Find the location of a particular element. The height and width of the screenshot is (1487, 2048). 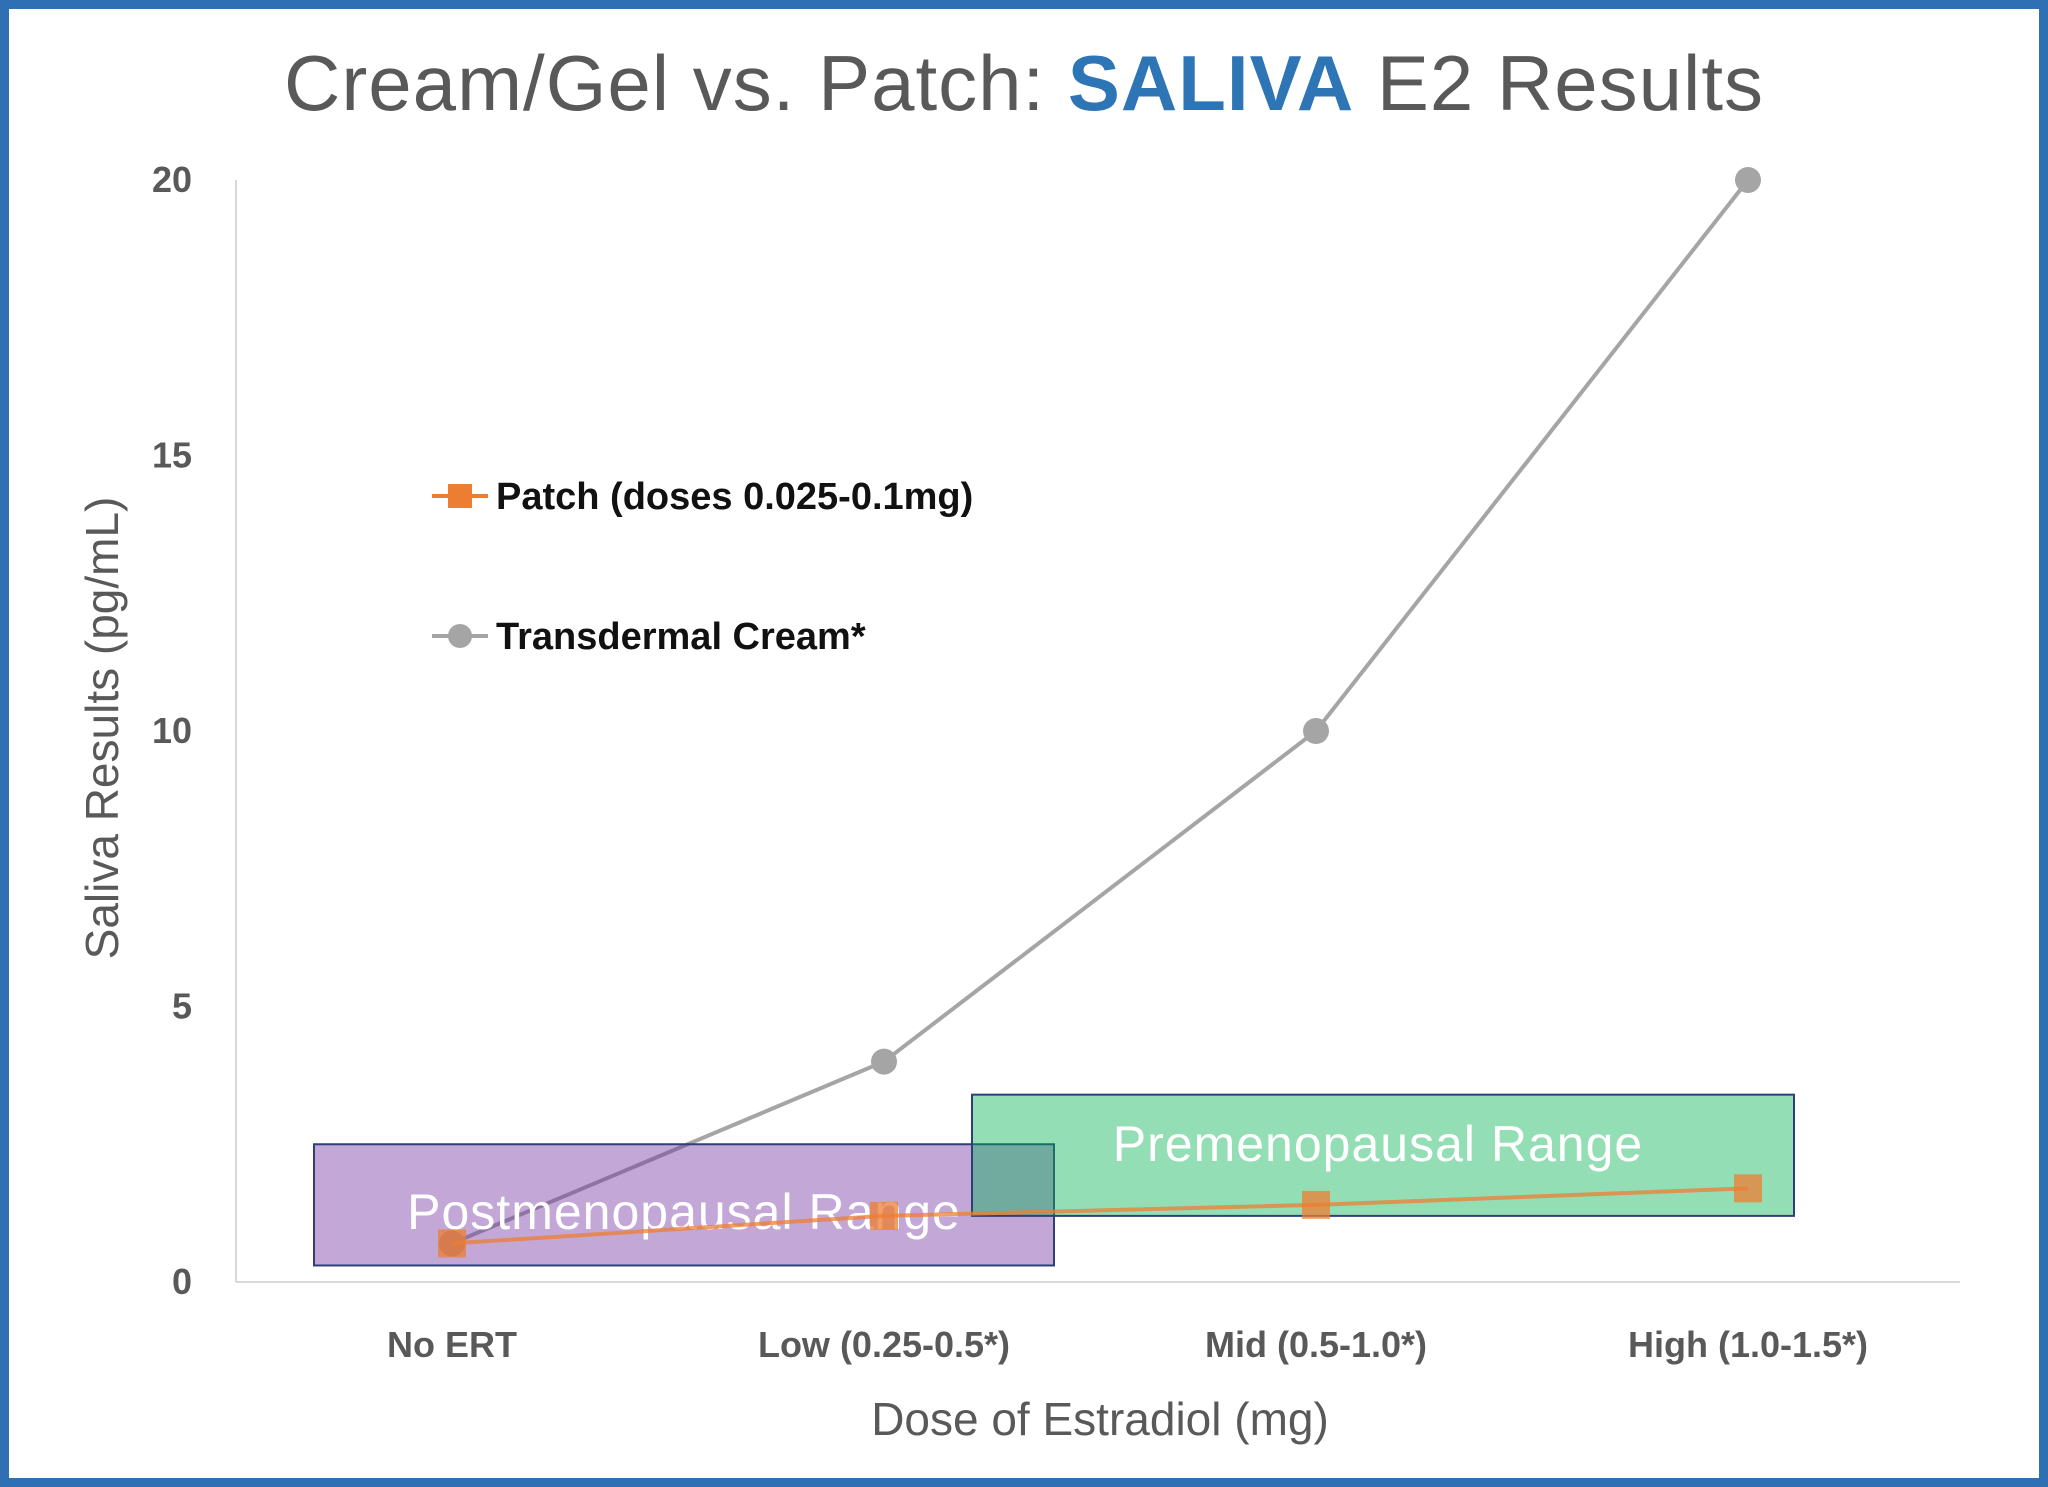

x-tick-label: High (1.0-1.5*) is located at coordinates (1748, 1344).